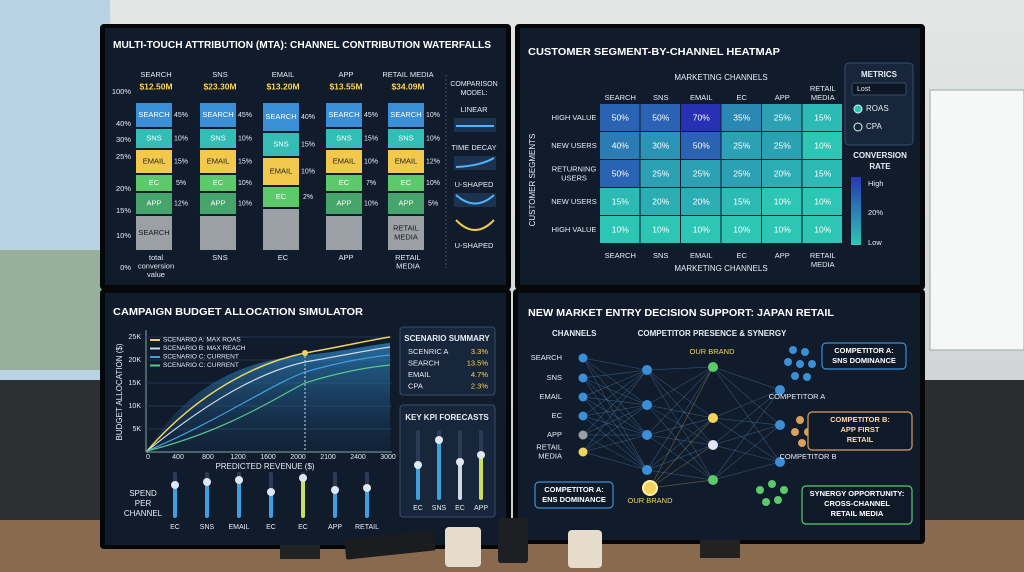  What do you see at coordinates (371, 183) in the screenshot?
I see `segment-share: 7%` at bounding box center [371, 183].